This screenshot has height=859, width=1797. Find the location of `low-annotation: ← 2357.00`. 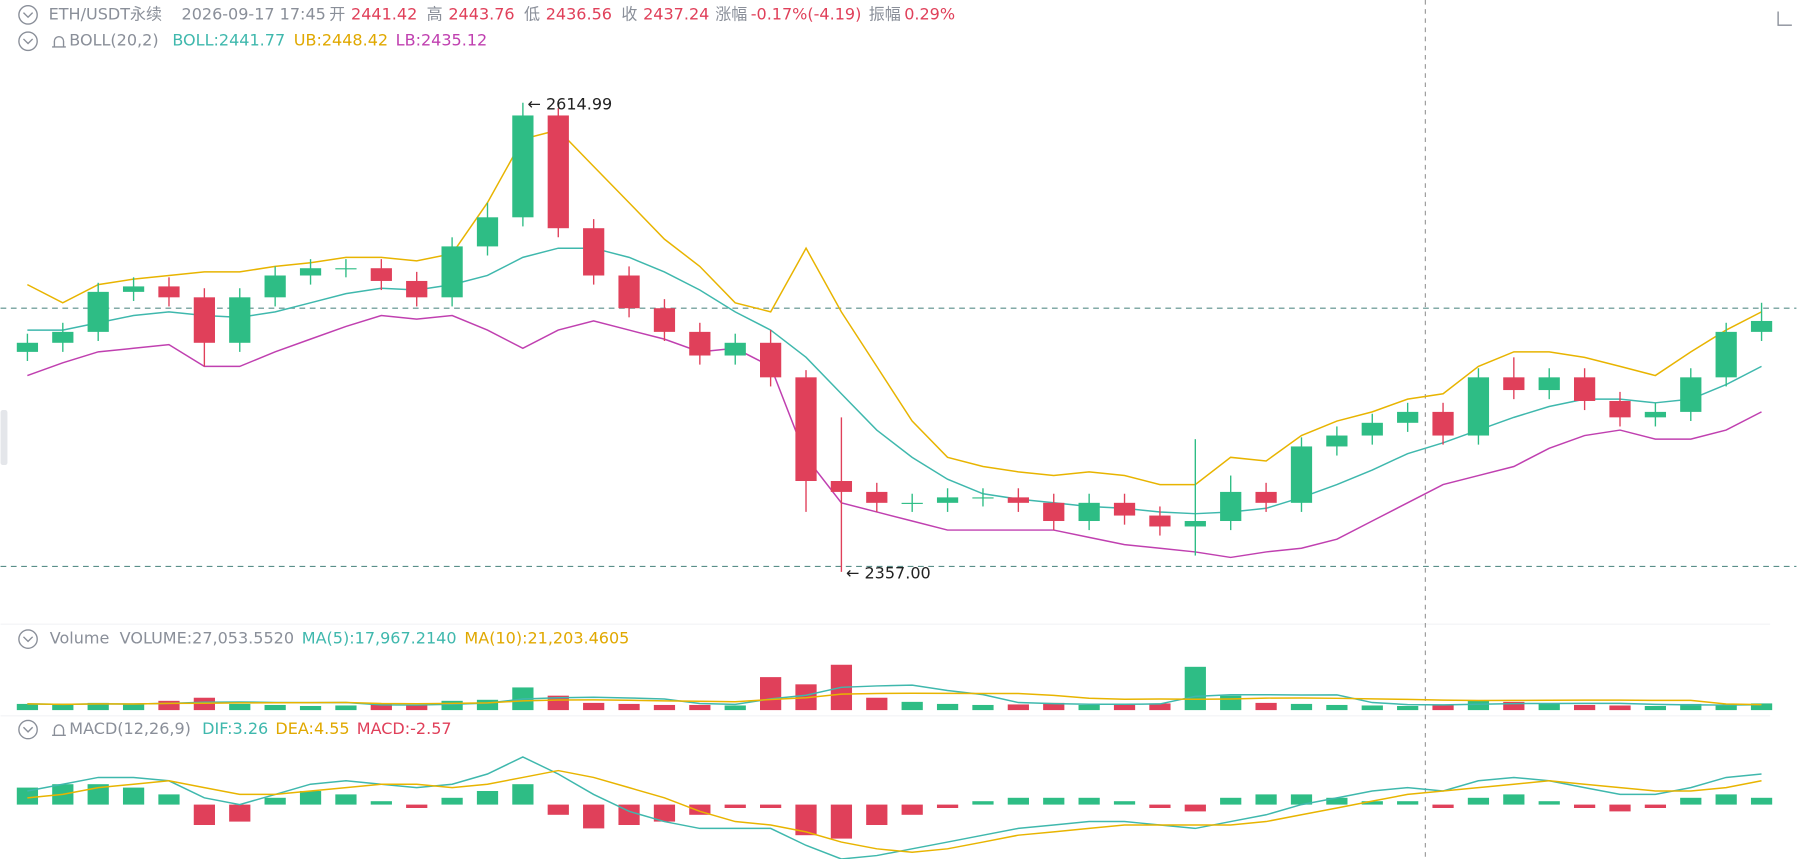

low-annotation: ← 2357.00 is located at coordinates (888, 573).